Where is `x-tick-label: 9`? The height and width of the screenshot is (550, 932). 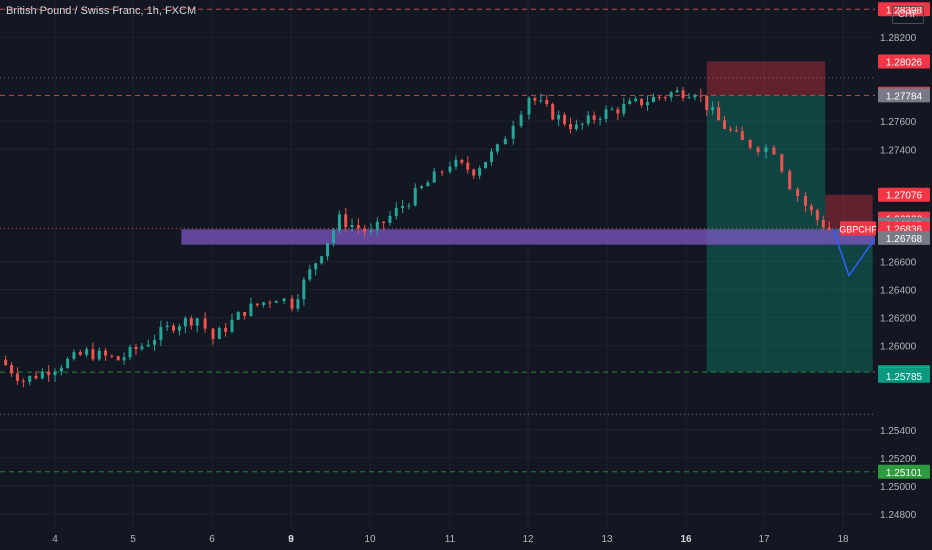
x-tick-label: 9 is located at coordinates (291, 539).